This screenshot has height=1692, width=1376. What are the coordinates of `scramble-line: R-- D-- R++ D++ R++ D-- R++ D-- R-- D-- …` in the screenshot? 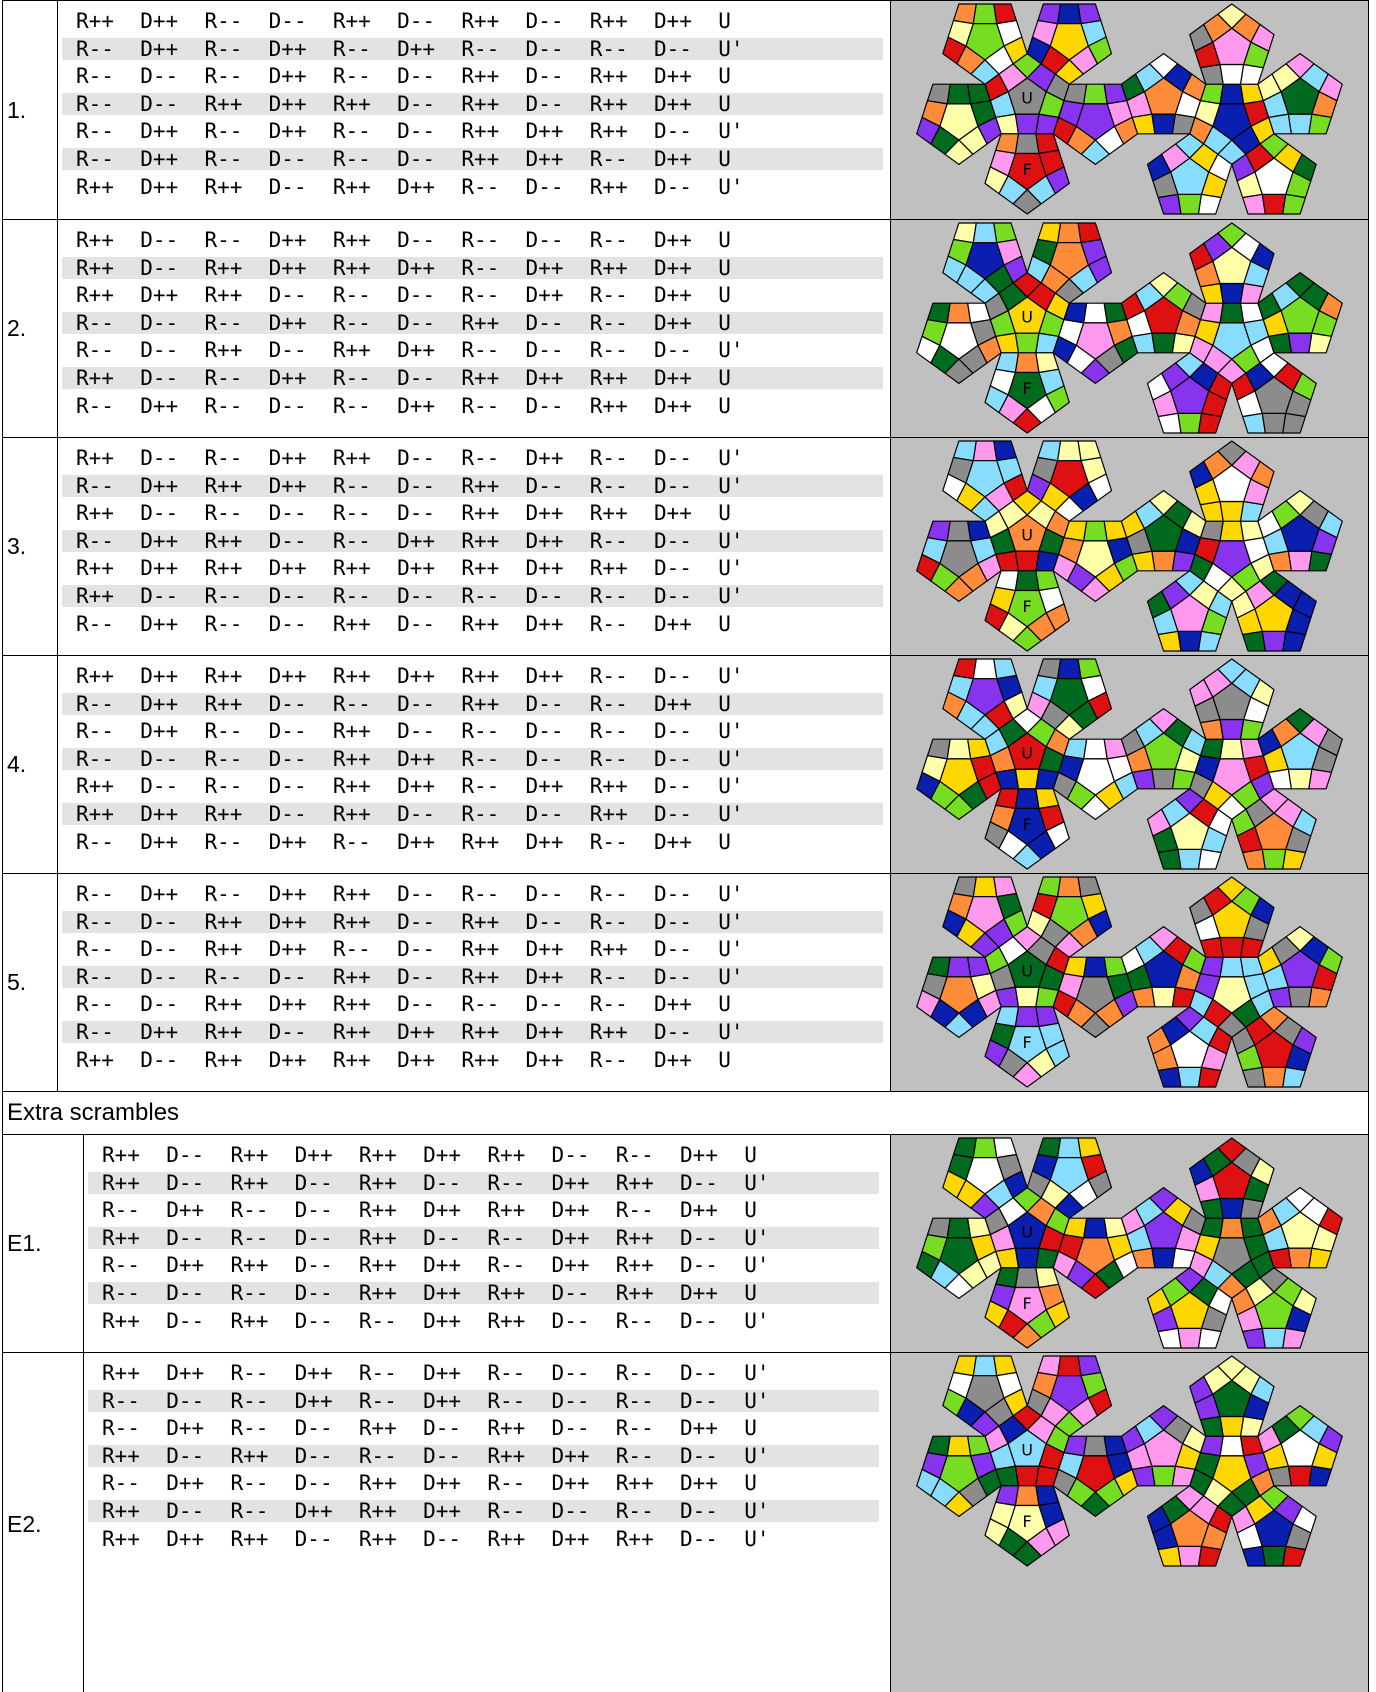 It's located at (472, 921).